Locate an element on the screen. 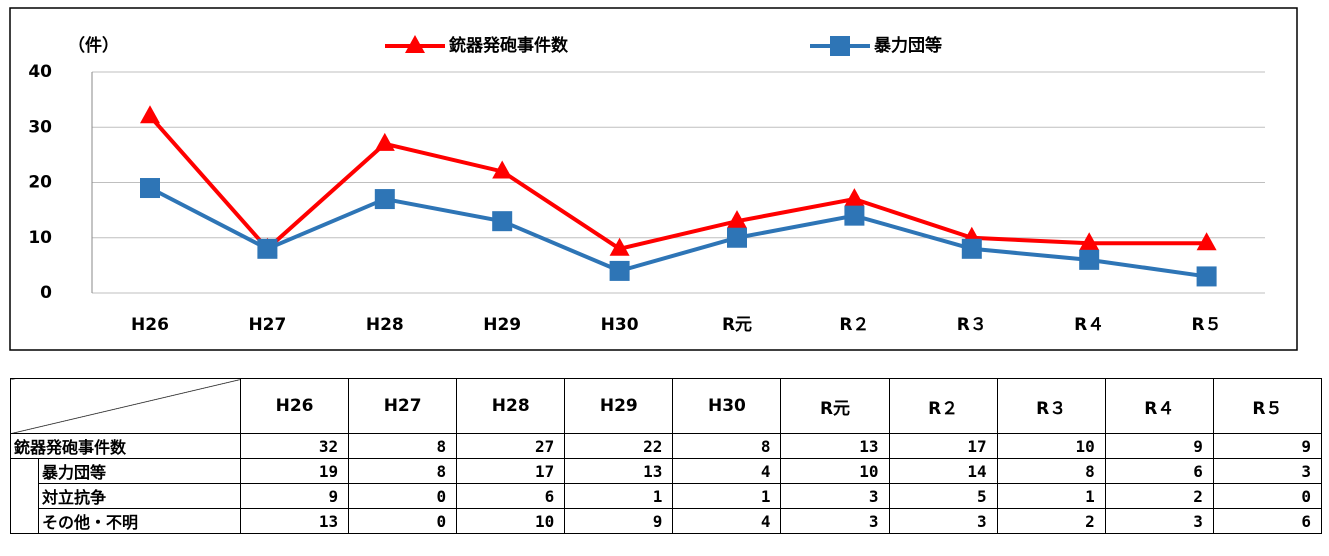  row-label: 銃器発砲事件数 is located at coordinates (125, 446).